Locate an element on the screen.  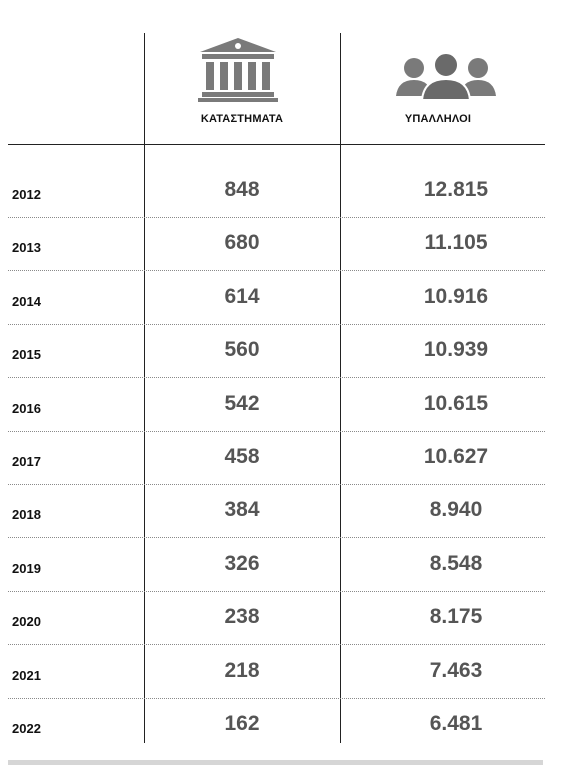
stores-value: 218 is located at coordinates (242, 670).